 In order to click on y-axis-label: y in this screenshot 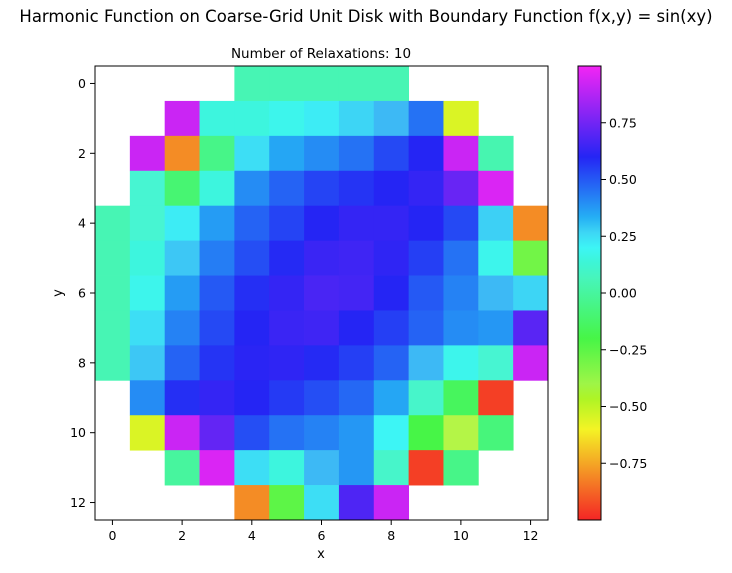, I will do `click(58, 293)`.